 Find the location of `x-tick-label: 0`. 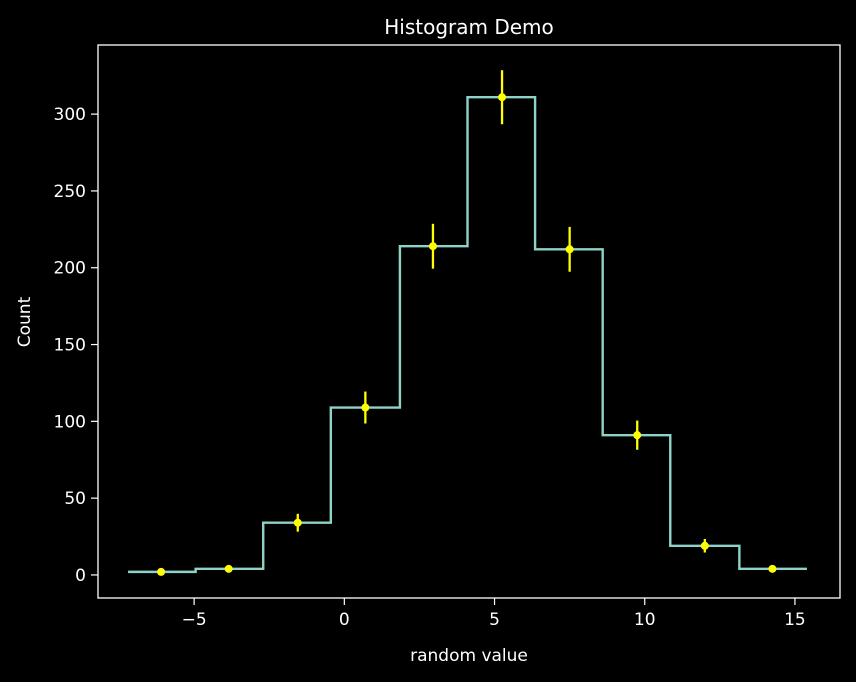

x-tick-label: 0 is located at coordinates (344, 620).